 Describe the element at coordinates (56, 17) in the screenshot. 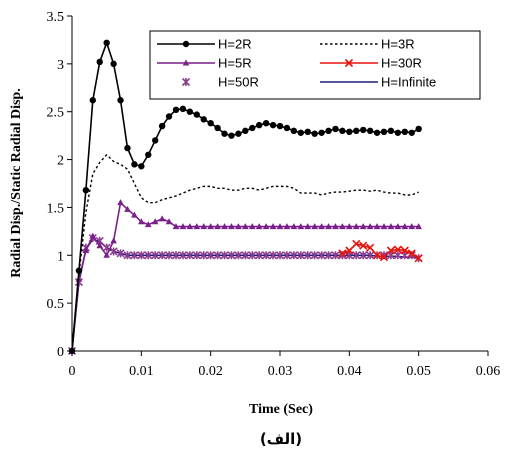

I see `y-tick-label: 3.5` at that location.